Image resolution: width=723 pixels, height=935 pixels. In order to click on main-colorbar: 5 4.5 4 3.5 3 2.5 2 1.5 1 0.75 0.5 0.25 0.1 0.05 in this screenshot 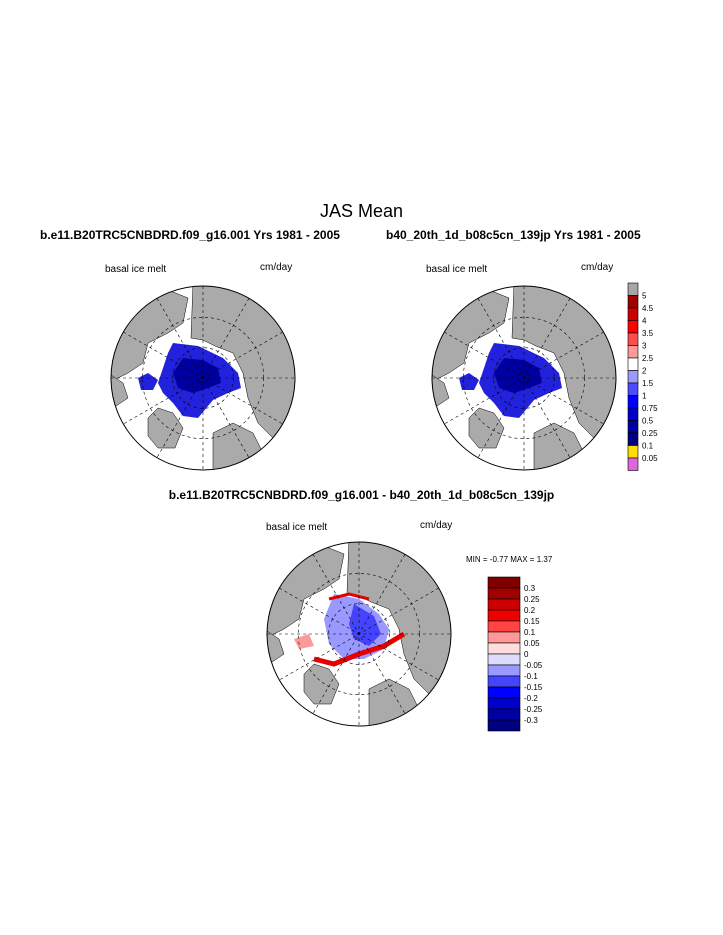, I will do `click(642, 376)`.